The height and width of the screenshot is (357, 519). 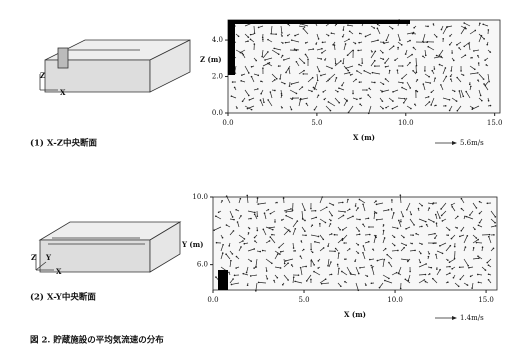 What do you see at coordinates (395, 300) in the screenshot?
I see `x-tick-label: 10.0` at bounding box center [395, 300].